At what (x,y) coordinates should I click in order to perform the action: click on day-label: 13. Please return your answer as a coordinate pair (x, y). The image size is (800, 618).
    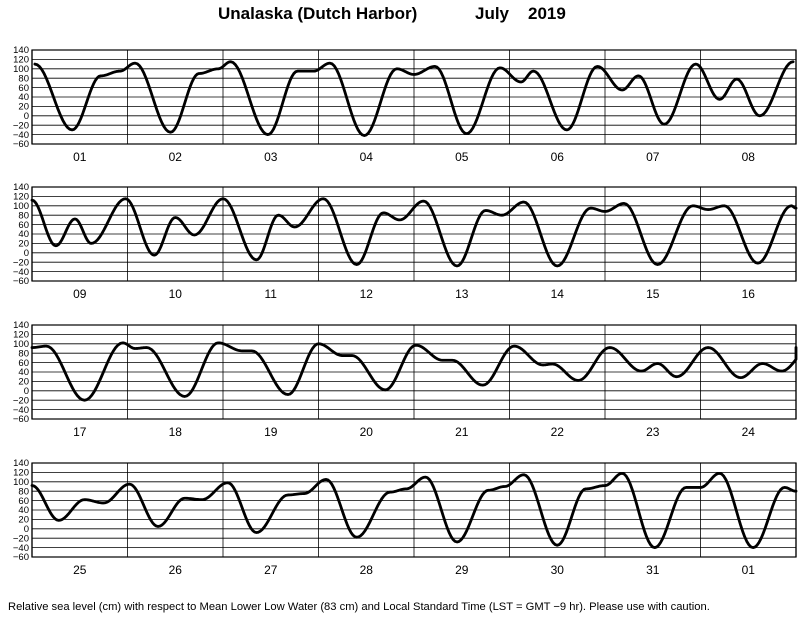
    Looking at the image, I should click on (462, 294).